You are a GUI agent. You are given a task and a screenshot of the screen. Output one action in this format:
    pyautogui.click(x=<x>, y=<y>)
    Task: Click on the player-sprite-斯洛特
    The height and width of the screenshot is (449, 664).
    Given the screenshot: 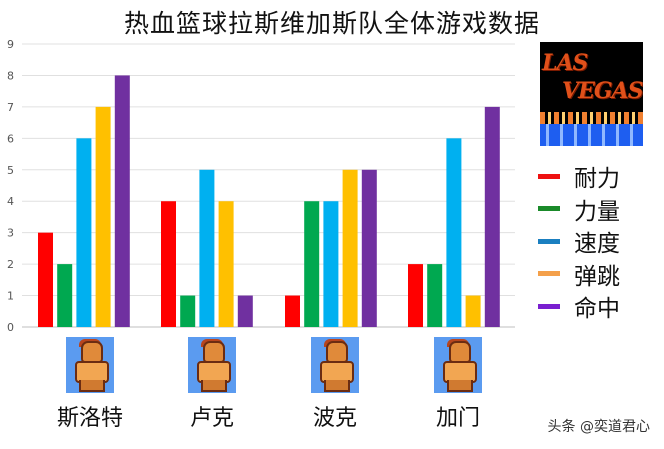 What is the action you would take?
    pyautogui.click(x=90, y=365)
    